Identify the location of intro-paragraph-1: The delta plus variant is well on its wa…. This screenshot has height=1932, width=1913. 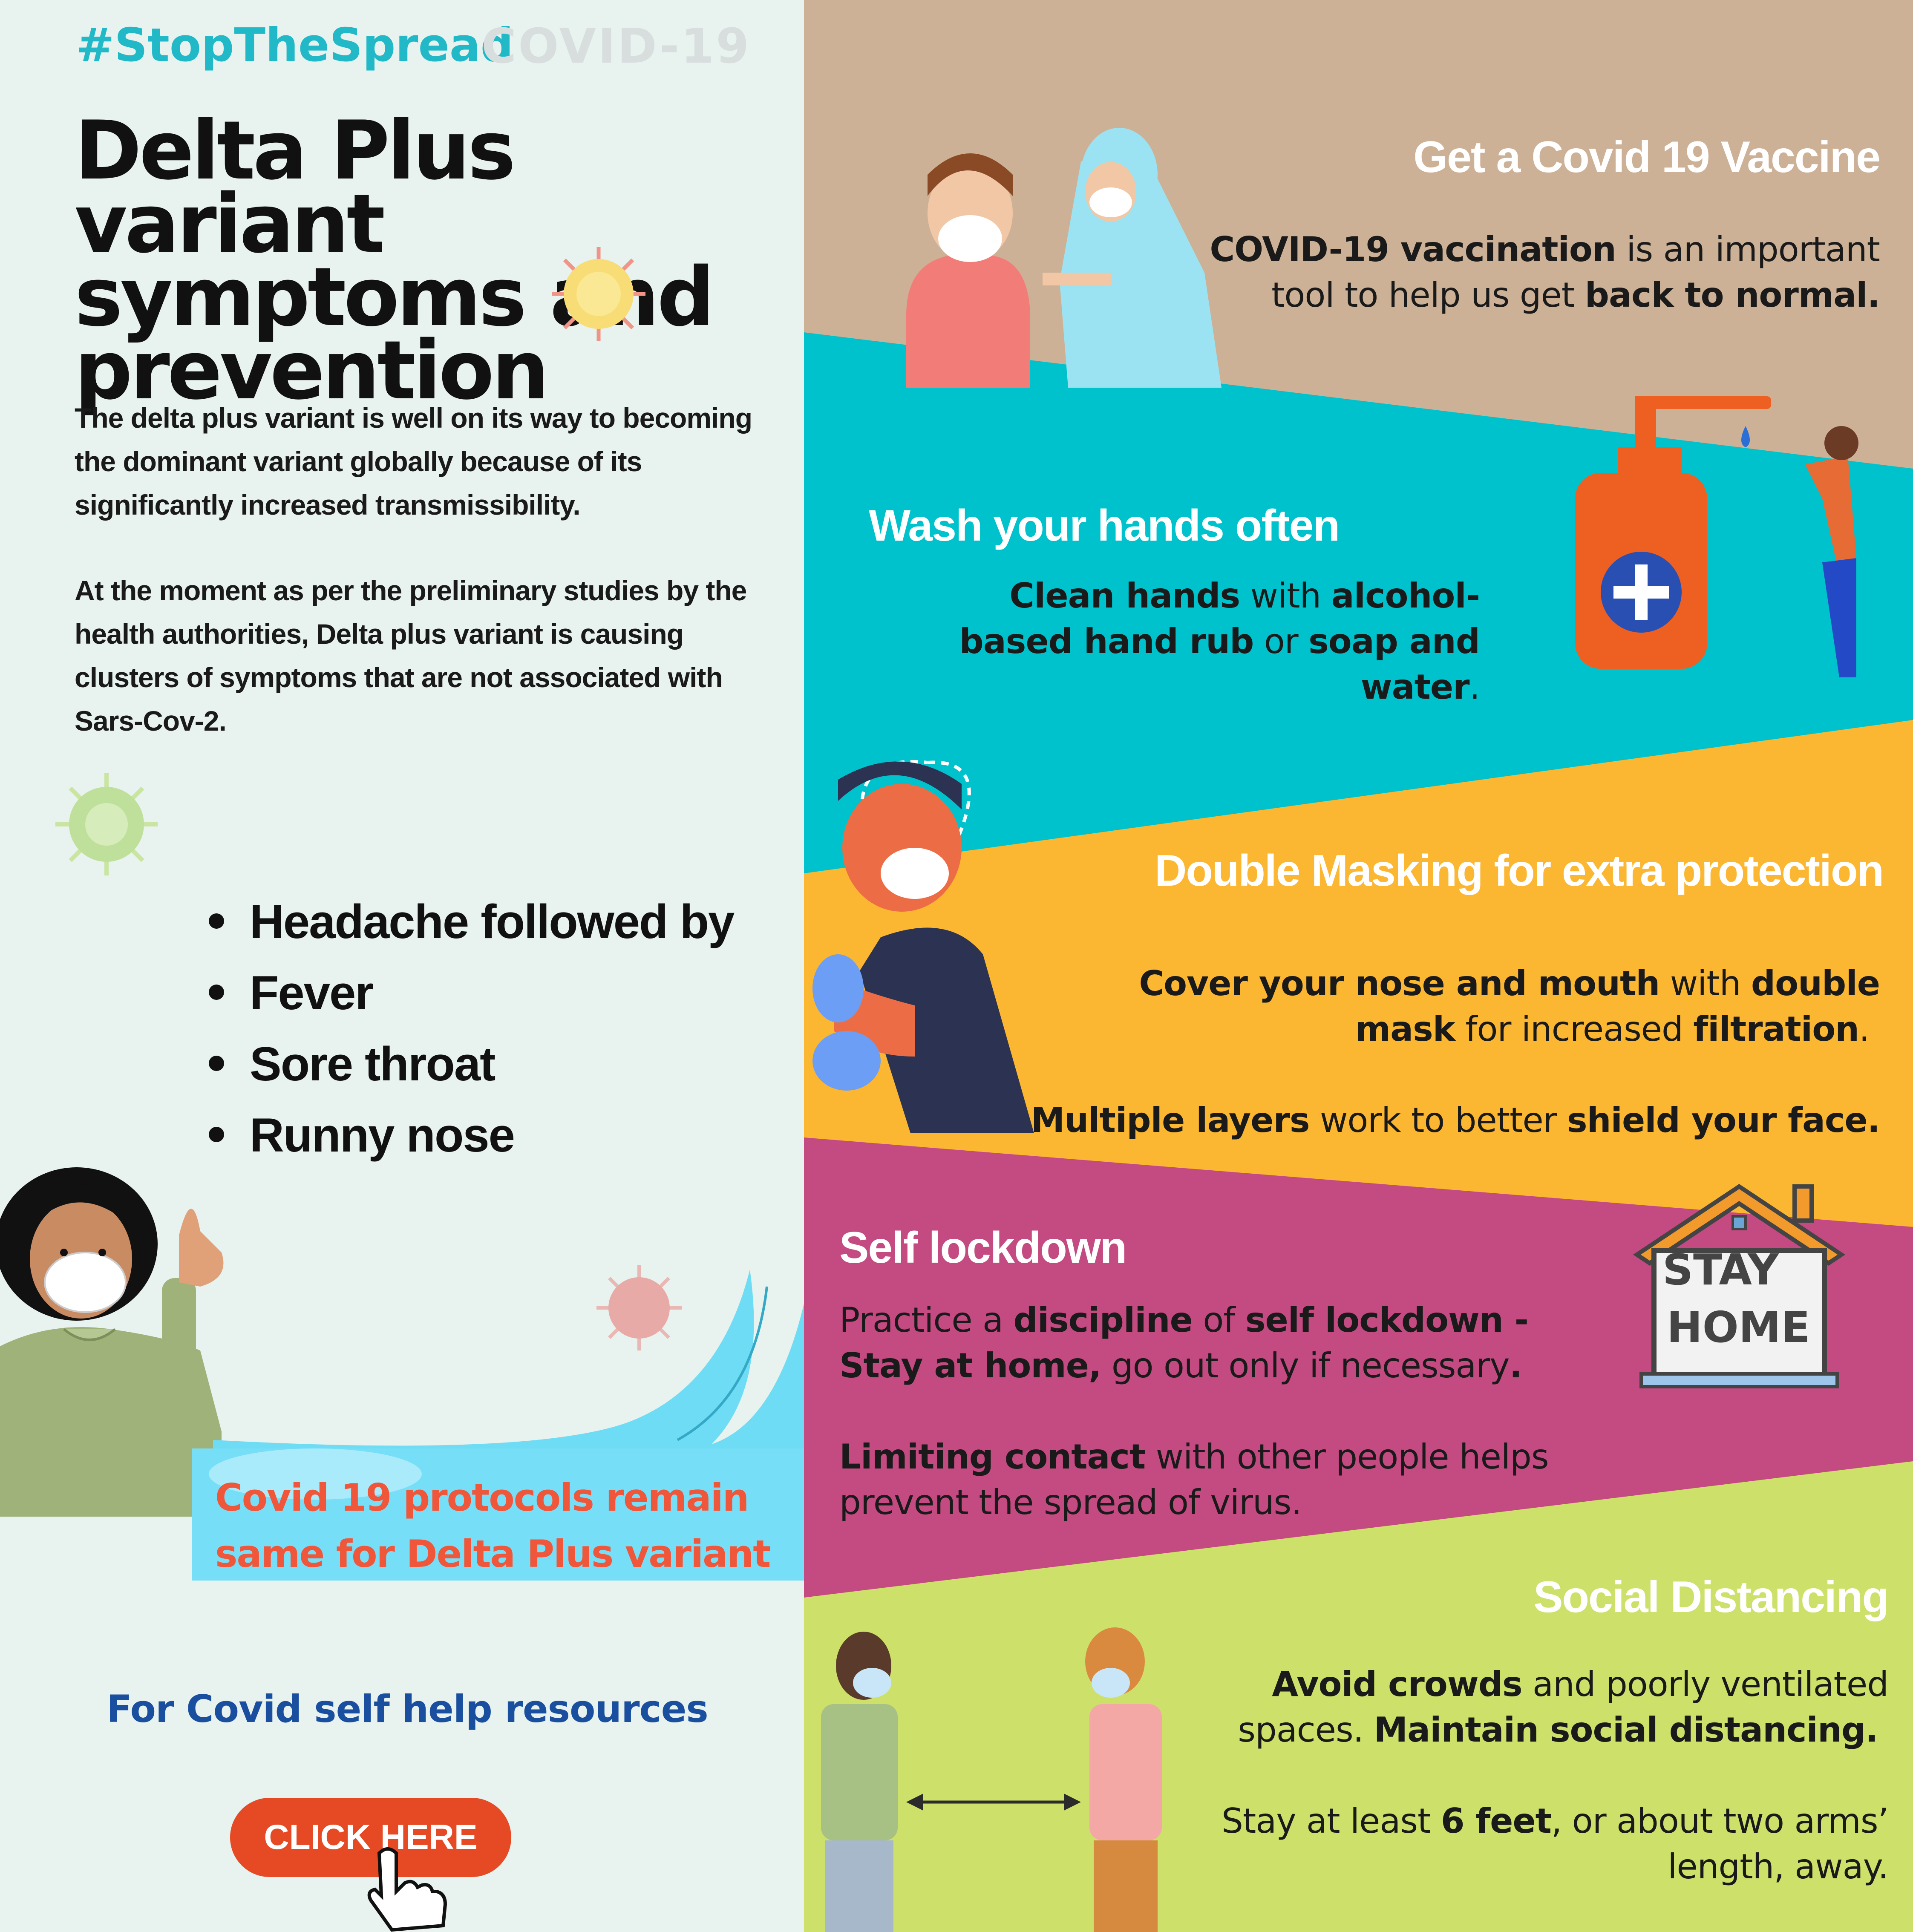
(413, 461).